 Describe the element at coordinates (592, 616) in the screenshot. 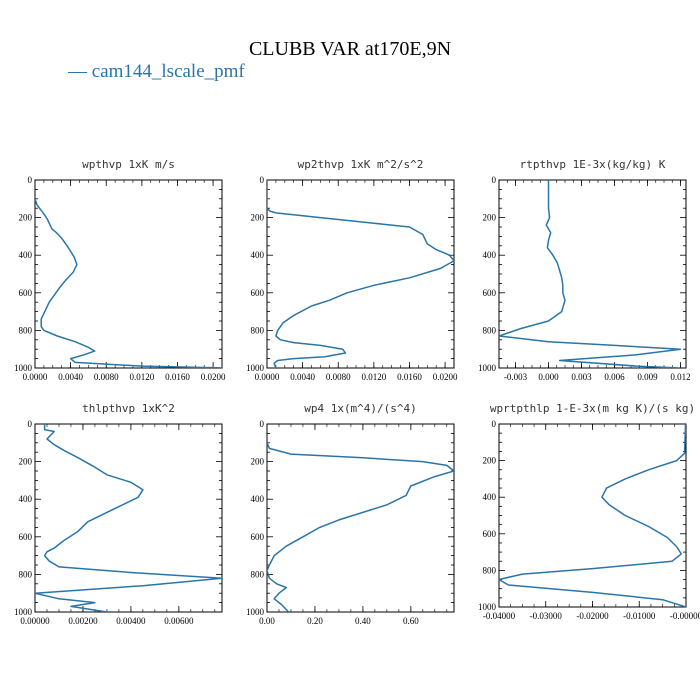

I see `x-tick-label: -0.02000` at that location.